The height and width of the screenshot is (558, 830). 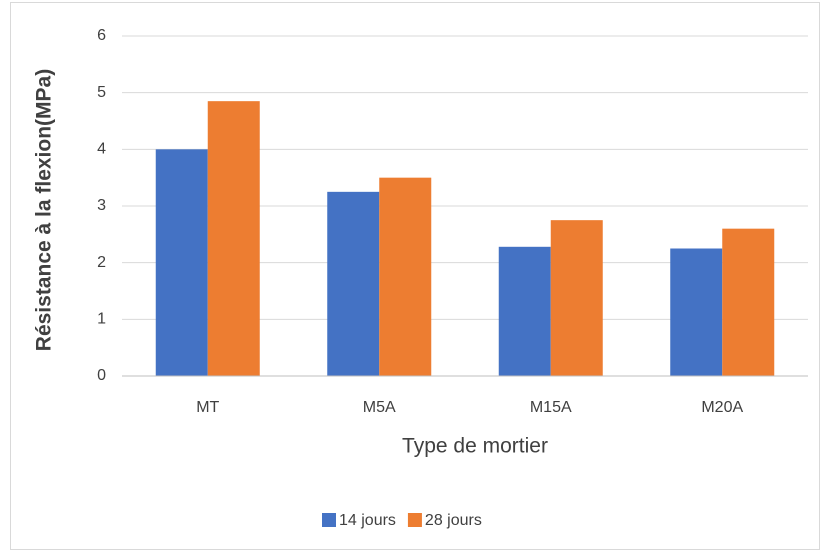 I want to click on y-tick-label: 0, so click(x=101, y=375).